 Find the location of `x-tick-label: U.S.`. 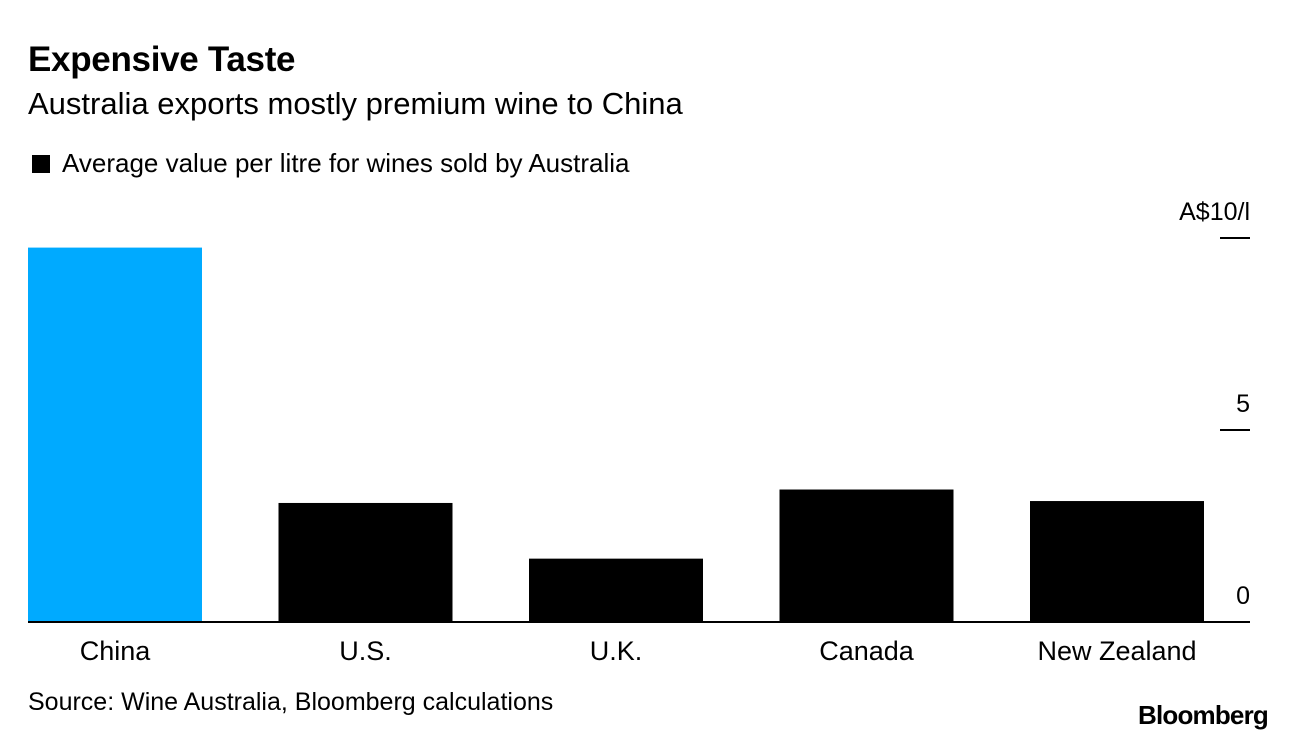

x-tick-label: U.S. is located at coordinates (365, 651).